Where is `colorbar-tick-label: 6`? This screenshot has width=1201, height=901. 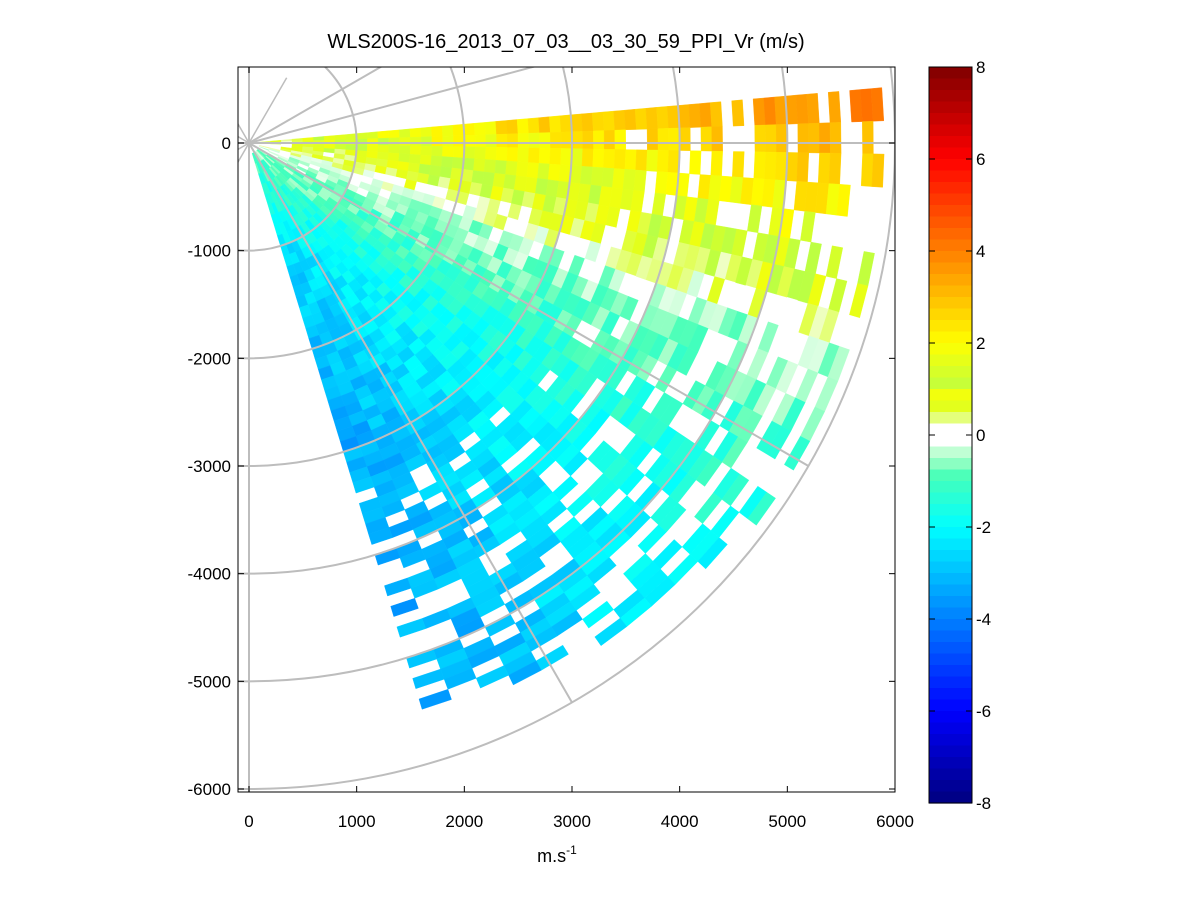 colorbar-tick-label: 6 is located at coordinates (980, 159).